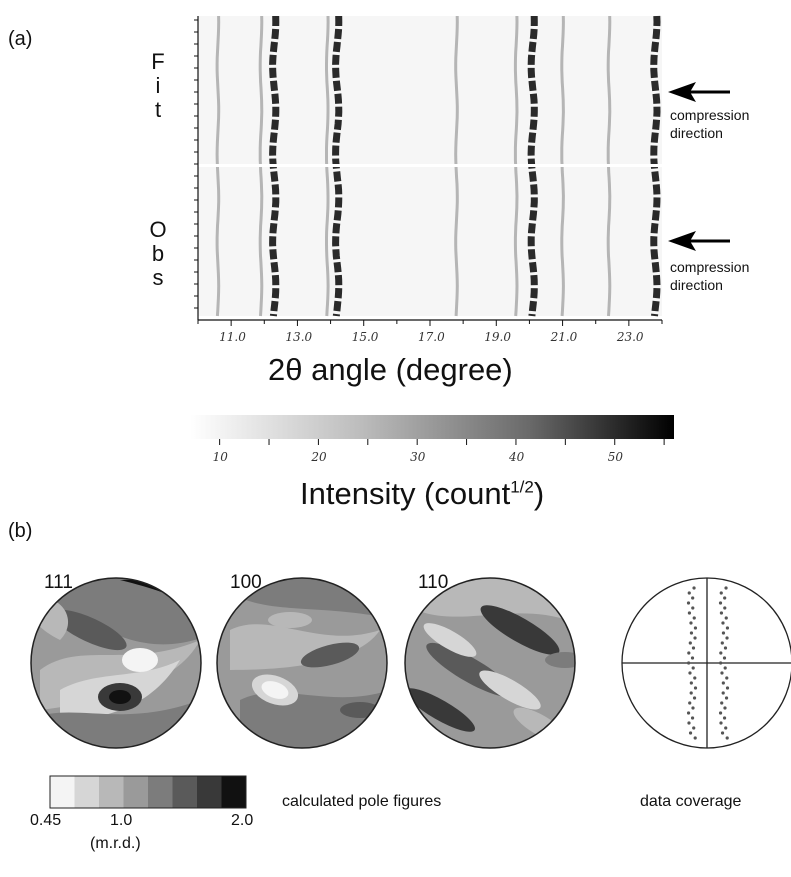 The image size is (791, 877). What do you see at coordinates (430, 165) in the screenshot?
I see `fit-obs-divider` at bounding box center [430, 165].